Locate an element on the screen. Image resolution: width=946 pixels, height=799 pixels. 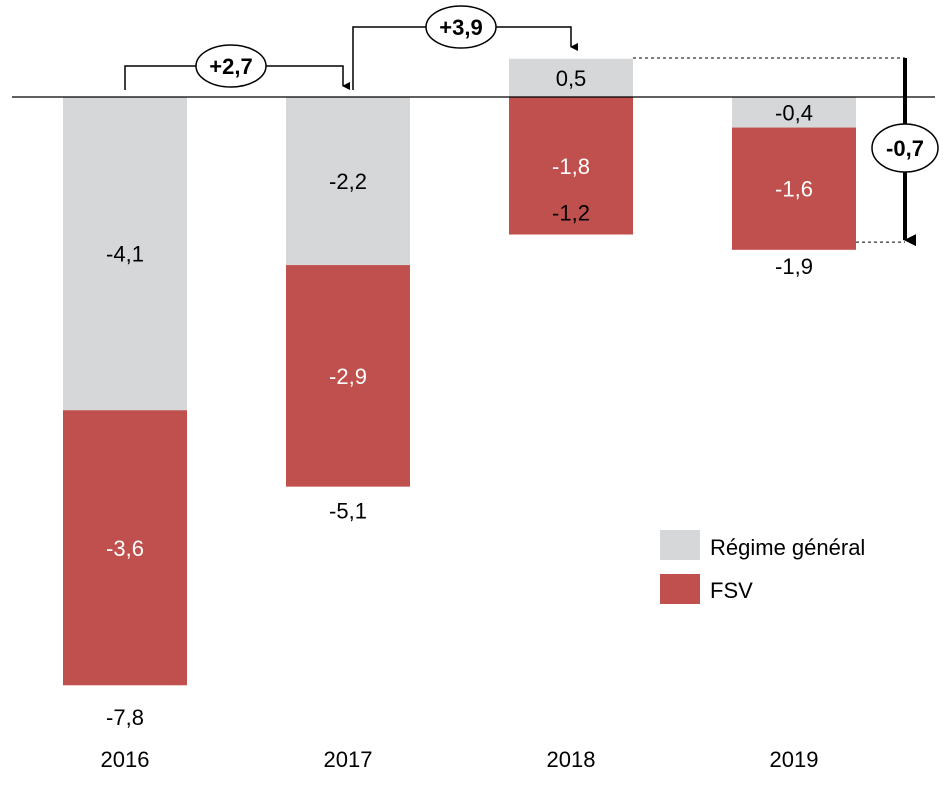
change-label-2016-2017: +2,7 is located at coordinates (230, 66).